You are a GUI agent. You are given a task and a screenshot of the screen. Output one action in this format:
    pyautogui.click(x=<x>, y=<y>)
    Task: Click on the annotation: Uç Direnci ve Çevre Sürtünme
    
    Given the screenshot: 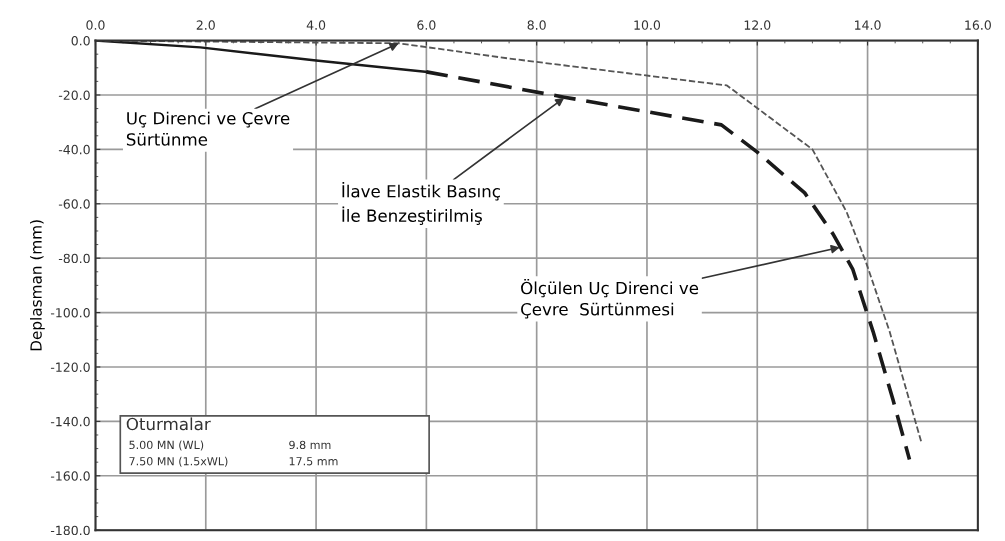 What is the action you would take?
    pyautogui.click(x=208, y=128)
    